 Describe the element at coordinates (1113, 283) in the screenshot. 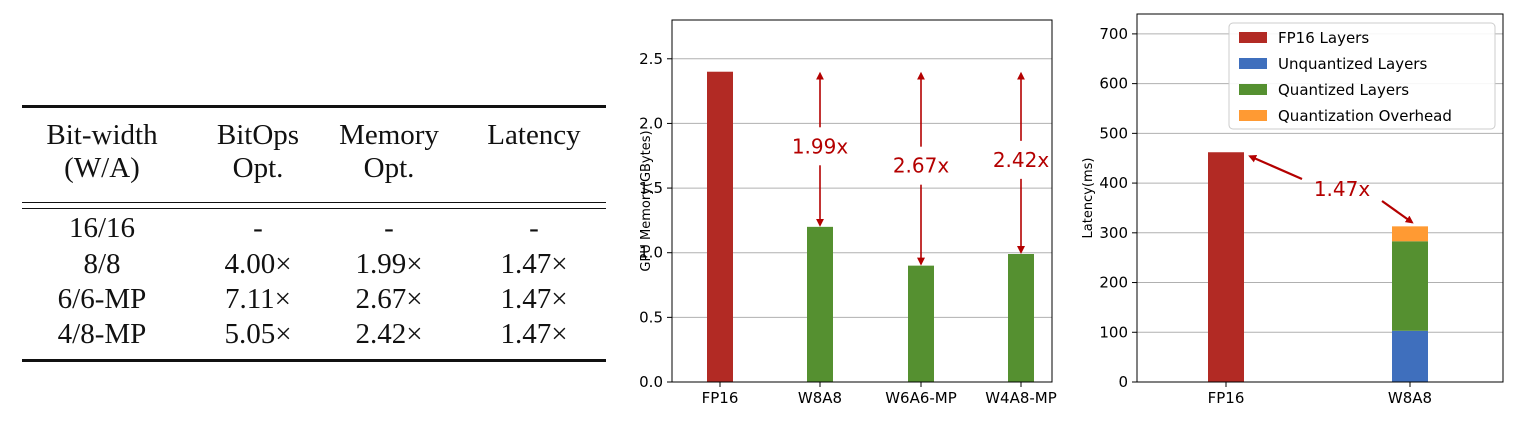

I see `y-tick-label: 200` at that location.